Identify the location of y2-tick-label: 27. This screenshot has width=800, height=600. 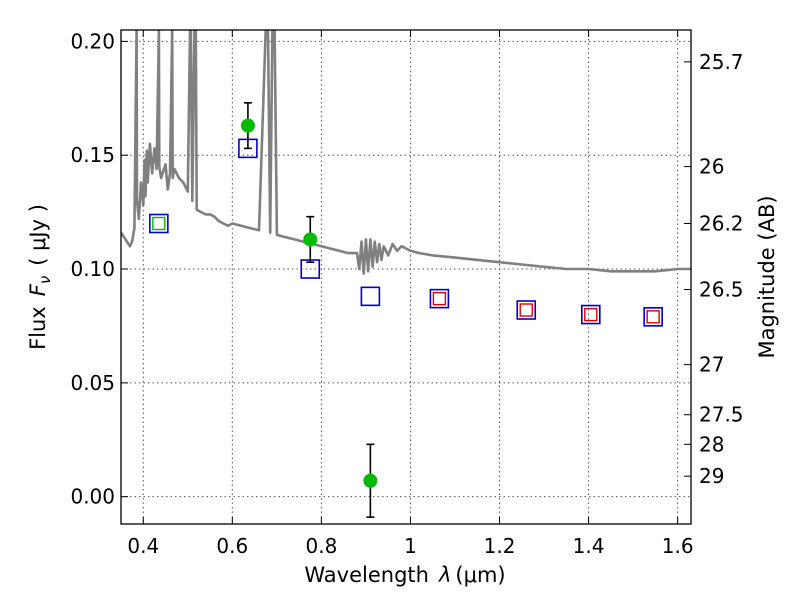
(711, 365).